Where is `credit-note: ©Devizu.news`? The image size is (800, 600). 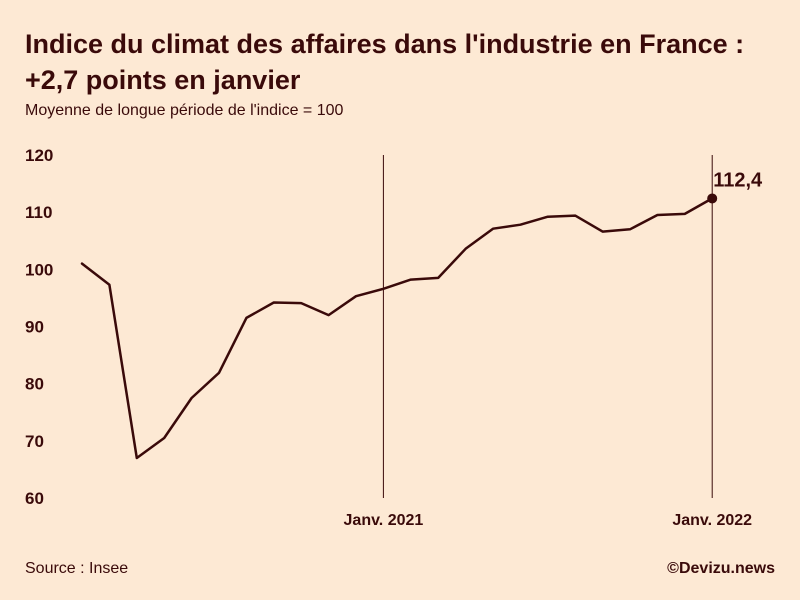
credit-note: ©Devizu.news is located at coordinates (721, 568).